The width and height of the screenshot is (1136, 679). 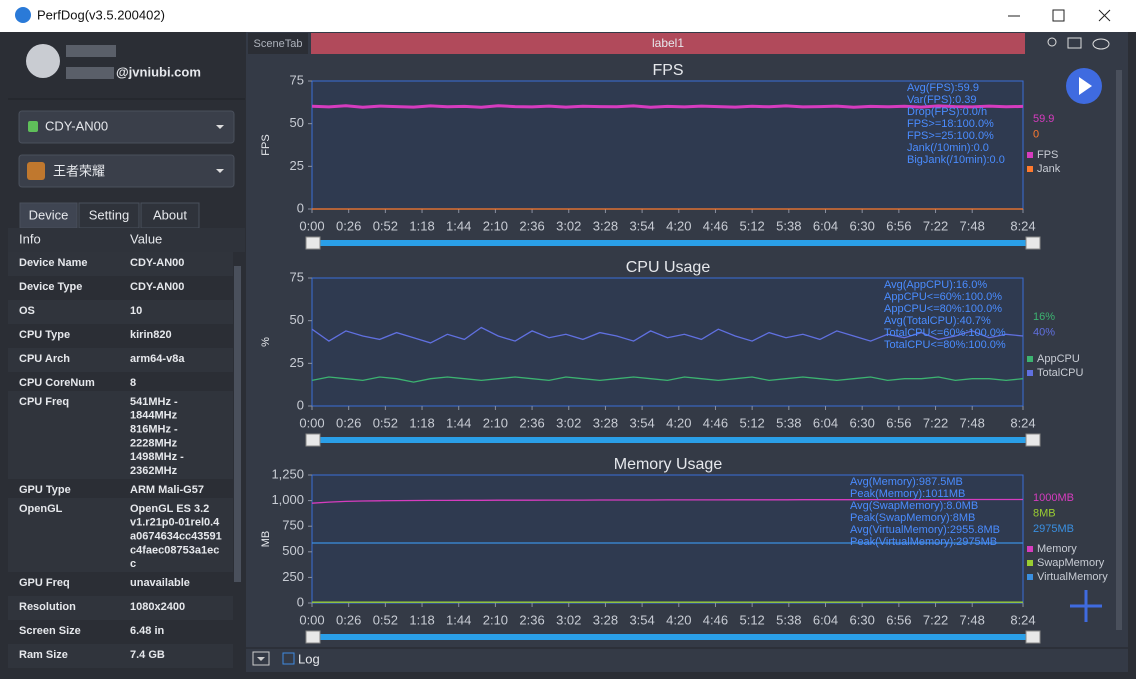 What do you see at coordinates (44, 583) in the screenshot?
I see `row-label: GPU Freq` at bounding box center [44, 583].